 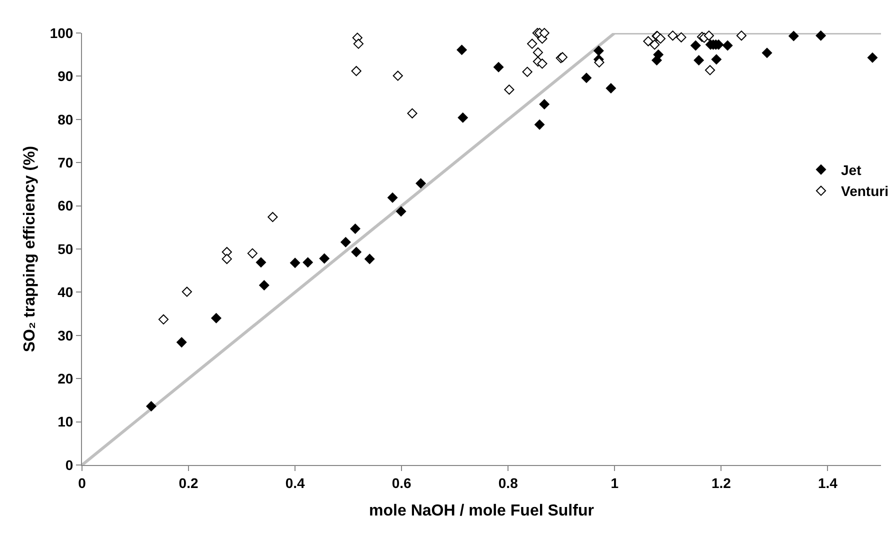 I want to click on x-tick-label: 1.2, so click(x=721, y=482).